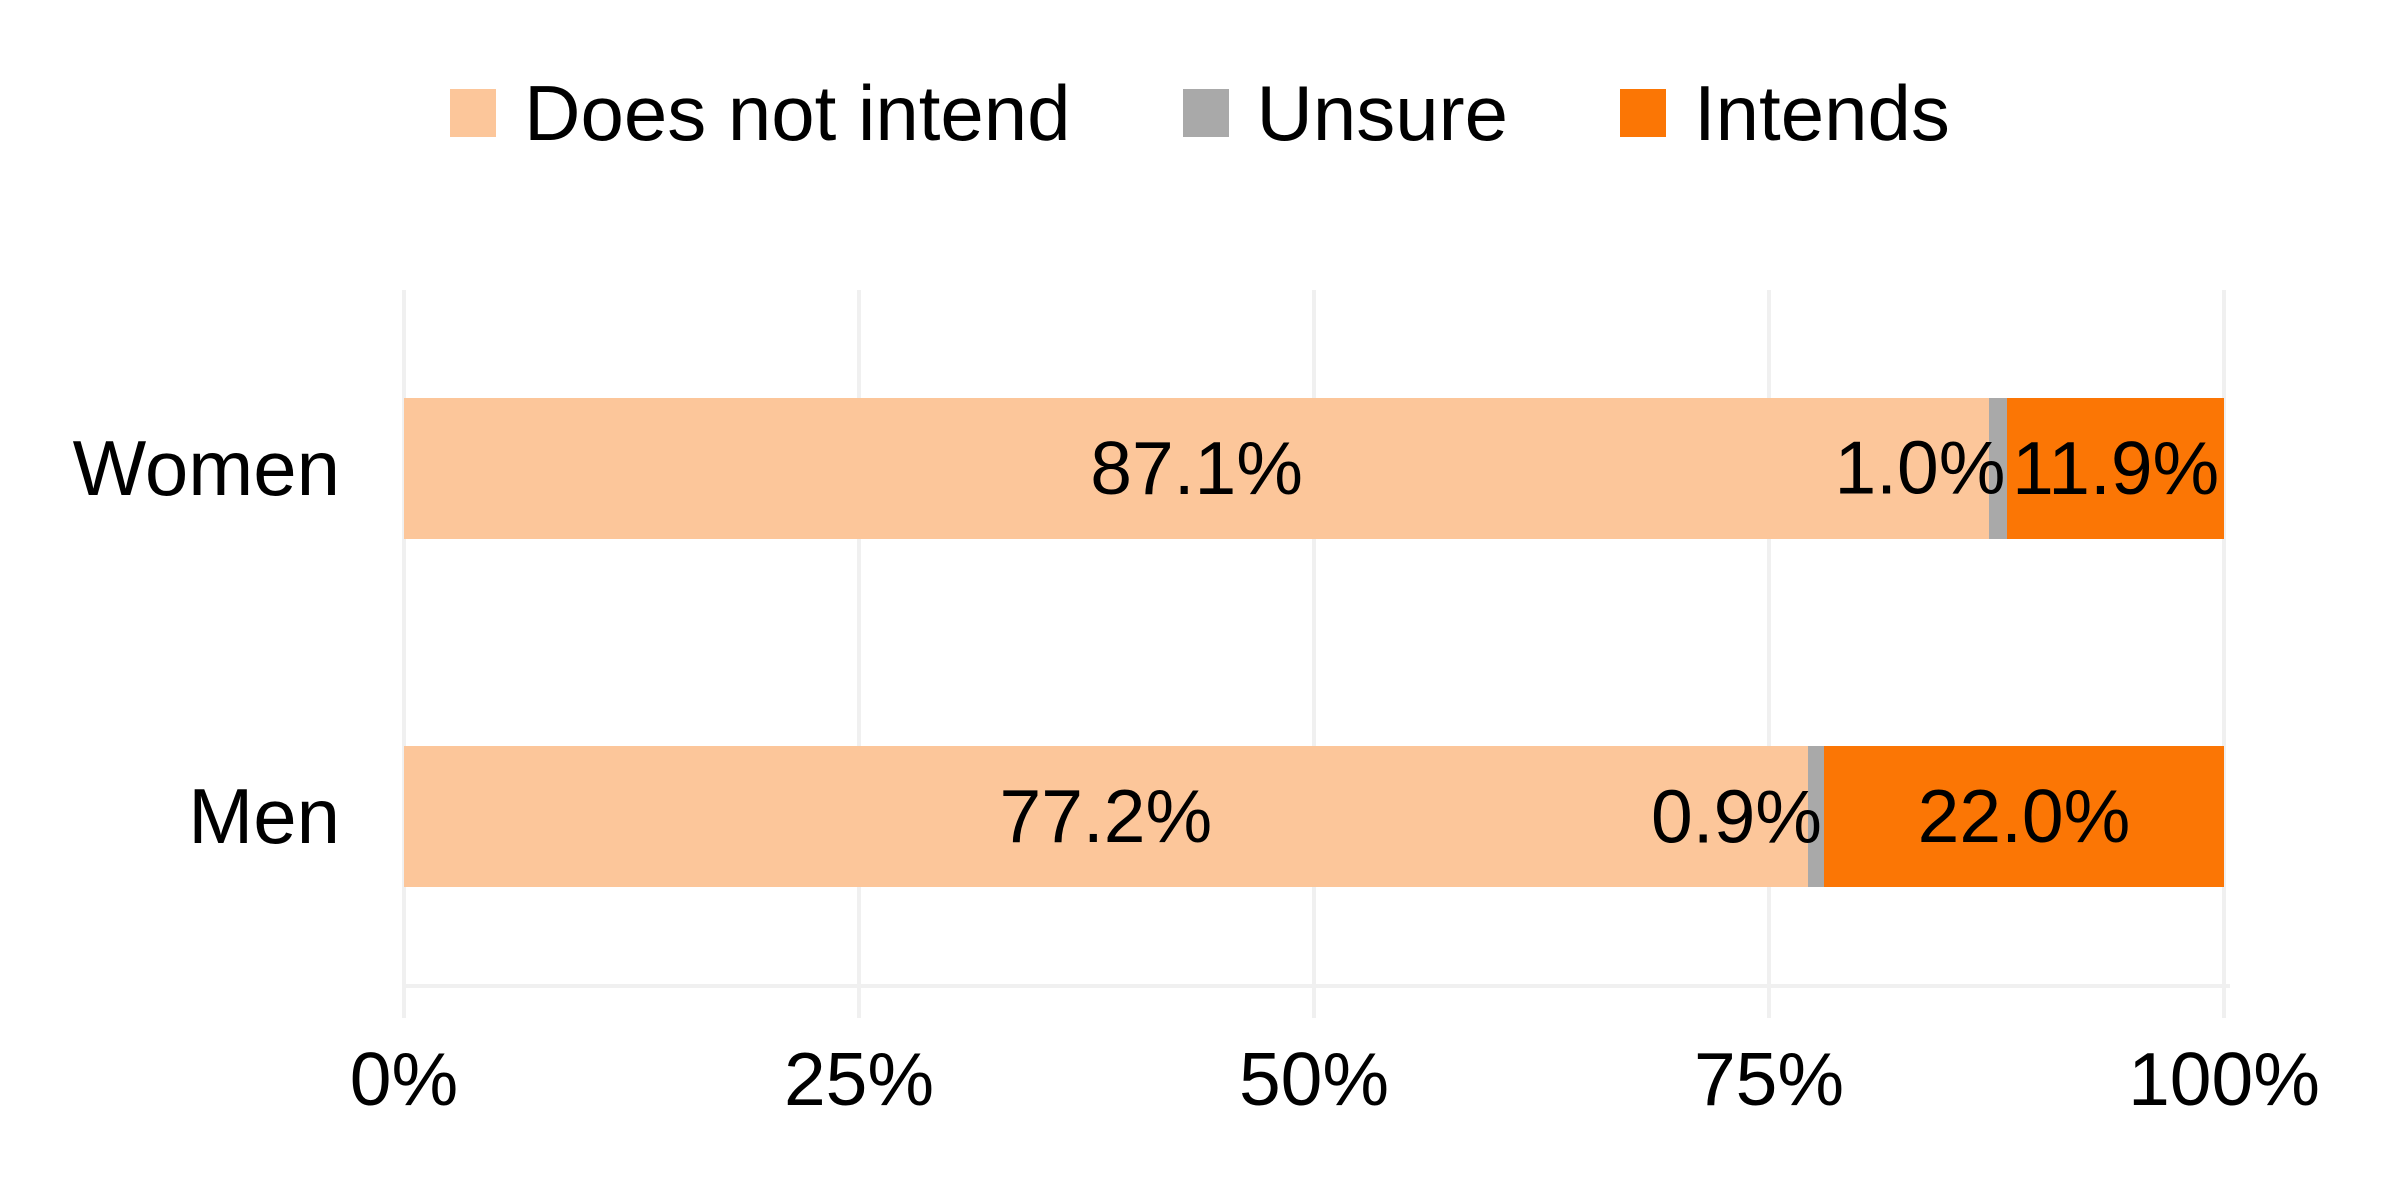 The width and height of the screenshot is (2400, 1200). What do you see at coordinates (264, 816) in the screenshot?
I see `category-label-men: Men` at bounding box center [264, 816].